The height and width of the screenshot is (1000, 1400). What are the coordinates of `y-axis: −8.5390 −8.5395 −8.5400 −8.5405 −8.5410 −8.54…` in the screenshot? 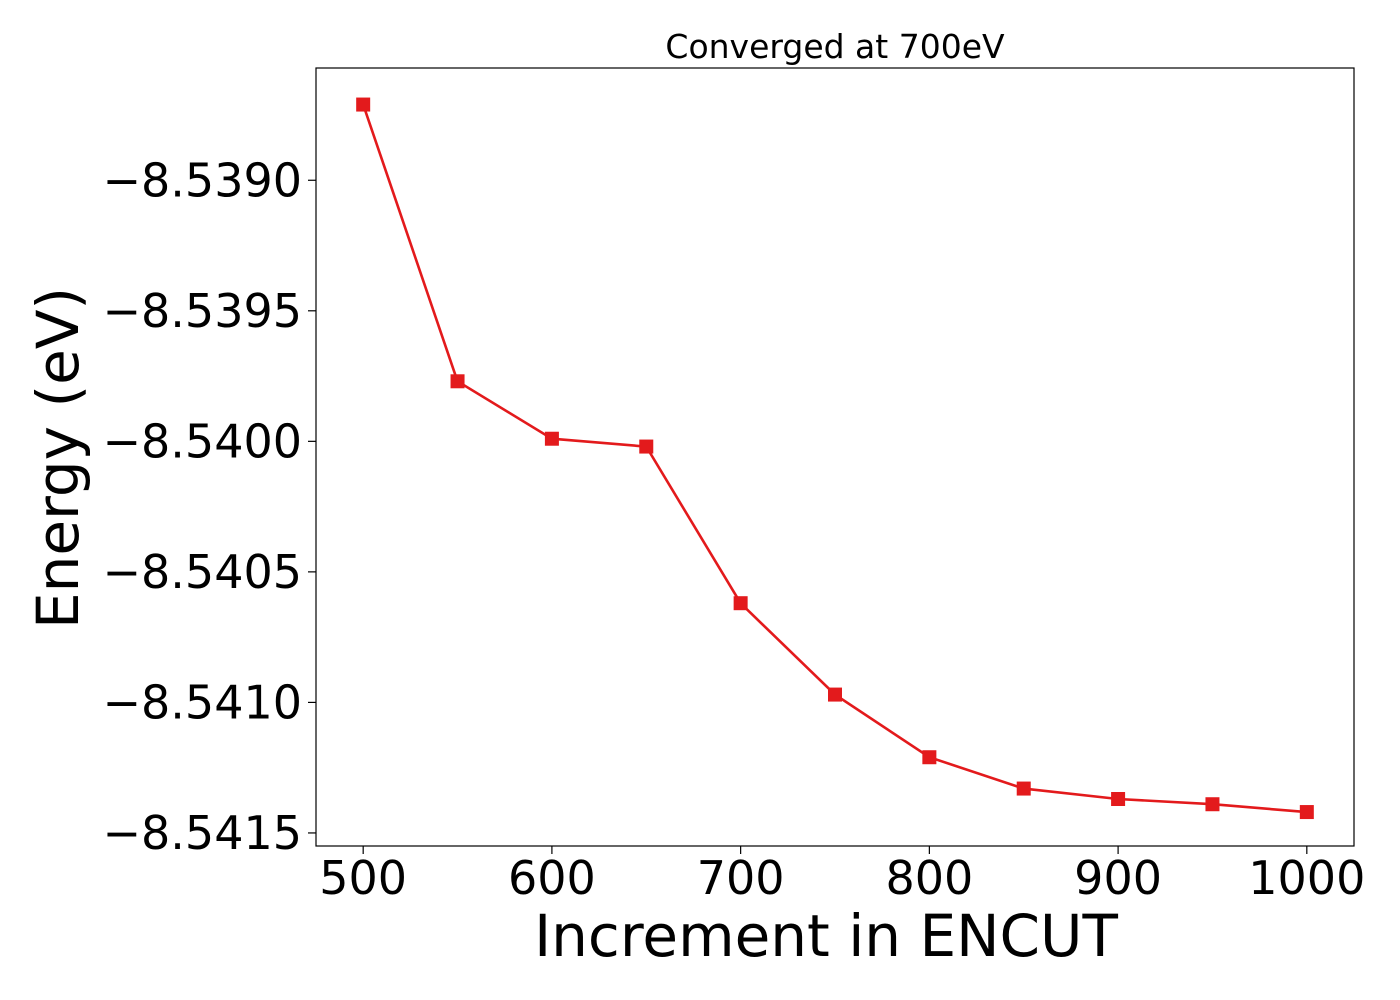 It's located at (209, 506).